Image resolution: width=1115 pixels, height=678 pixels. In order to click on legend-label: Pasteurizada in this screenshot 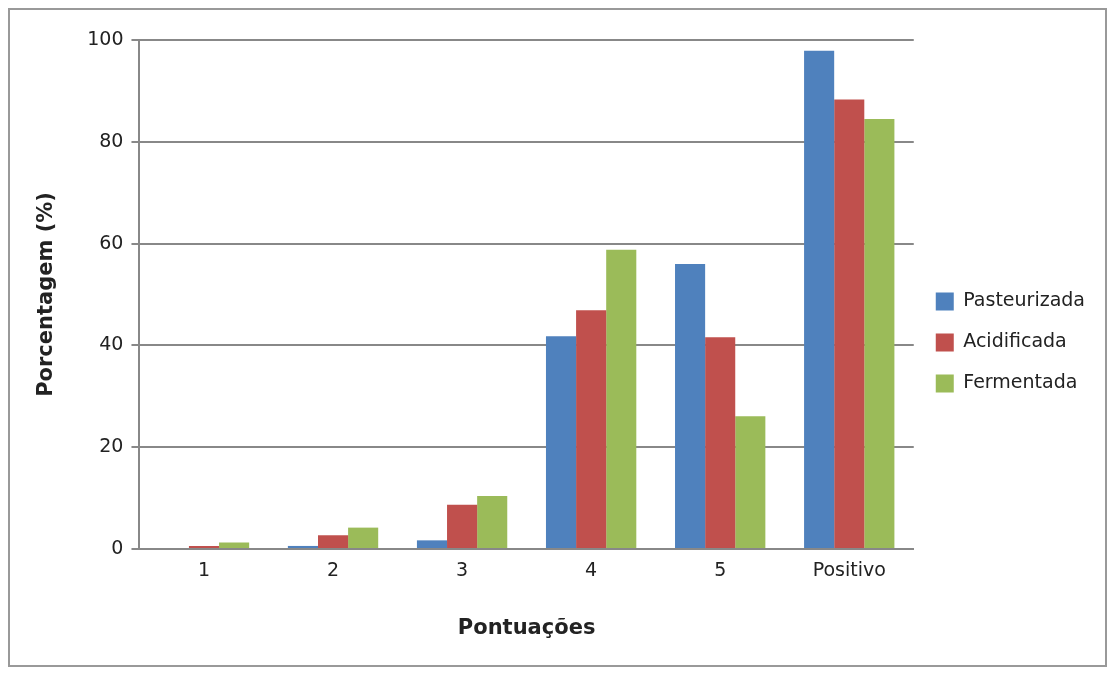, I will do `click(1024, 299)`.